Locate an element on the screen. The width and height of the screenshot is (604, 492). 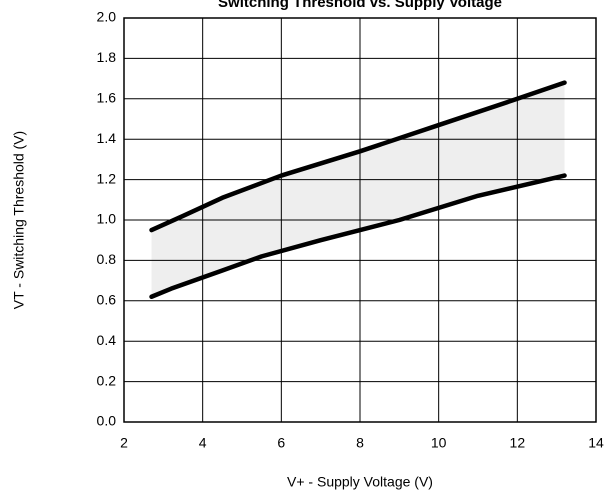
x-tick-label: 14 is located at coordinates (596, 443).